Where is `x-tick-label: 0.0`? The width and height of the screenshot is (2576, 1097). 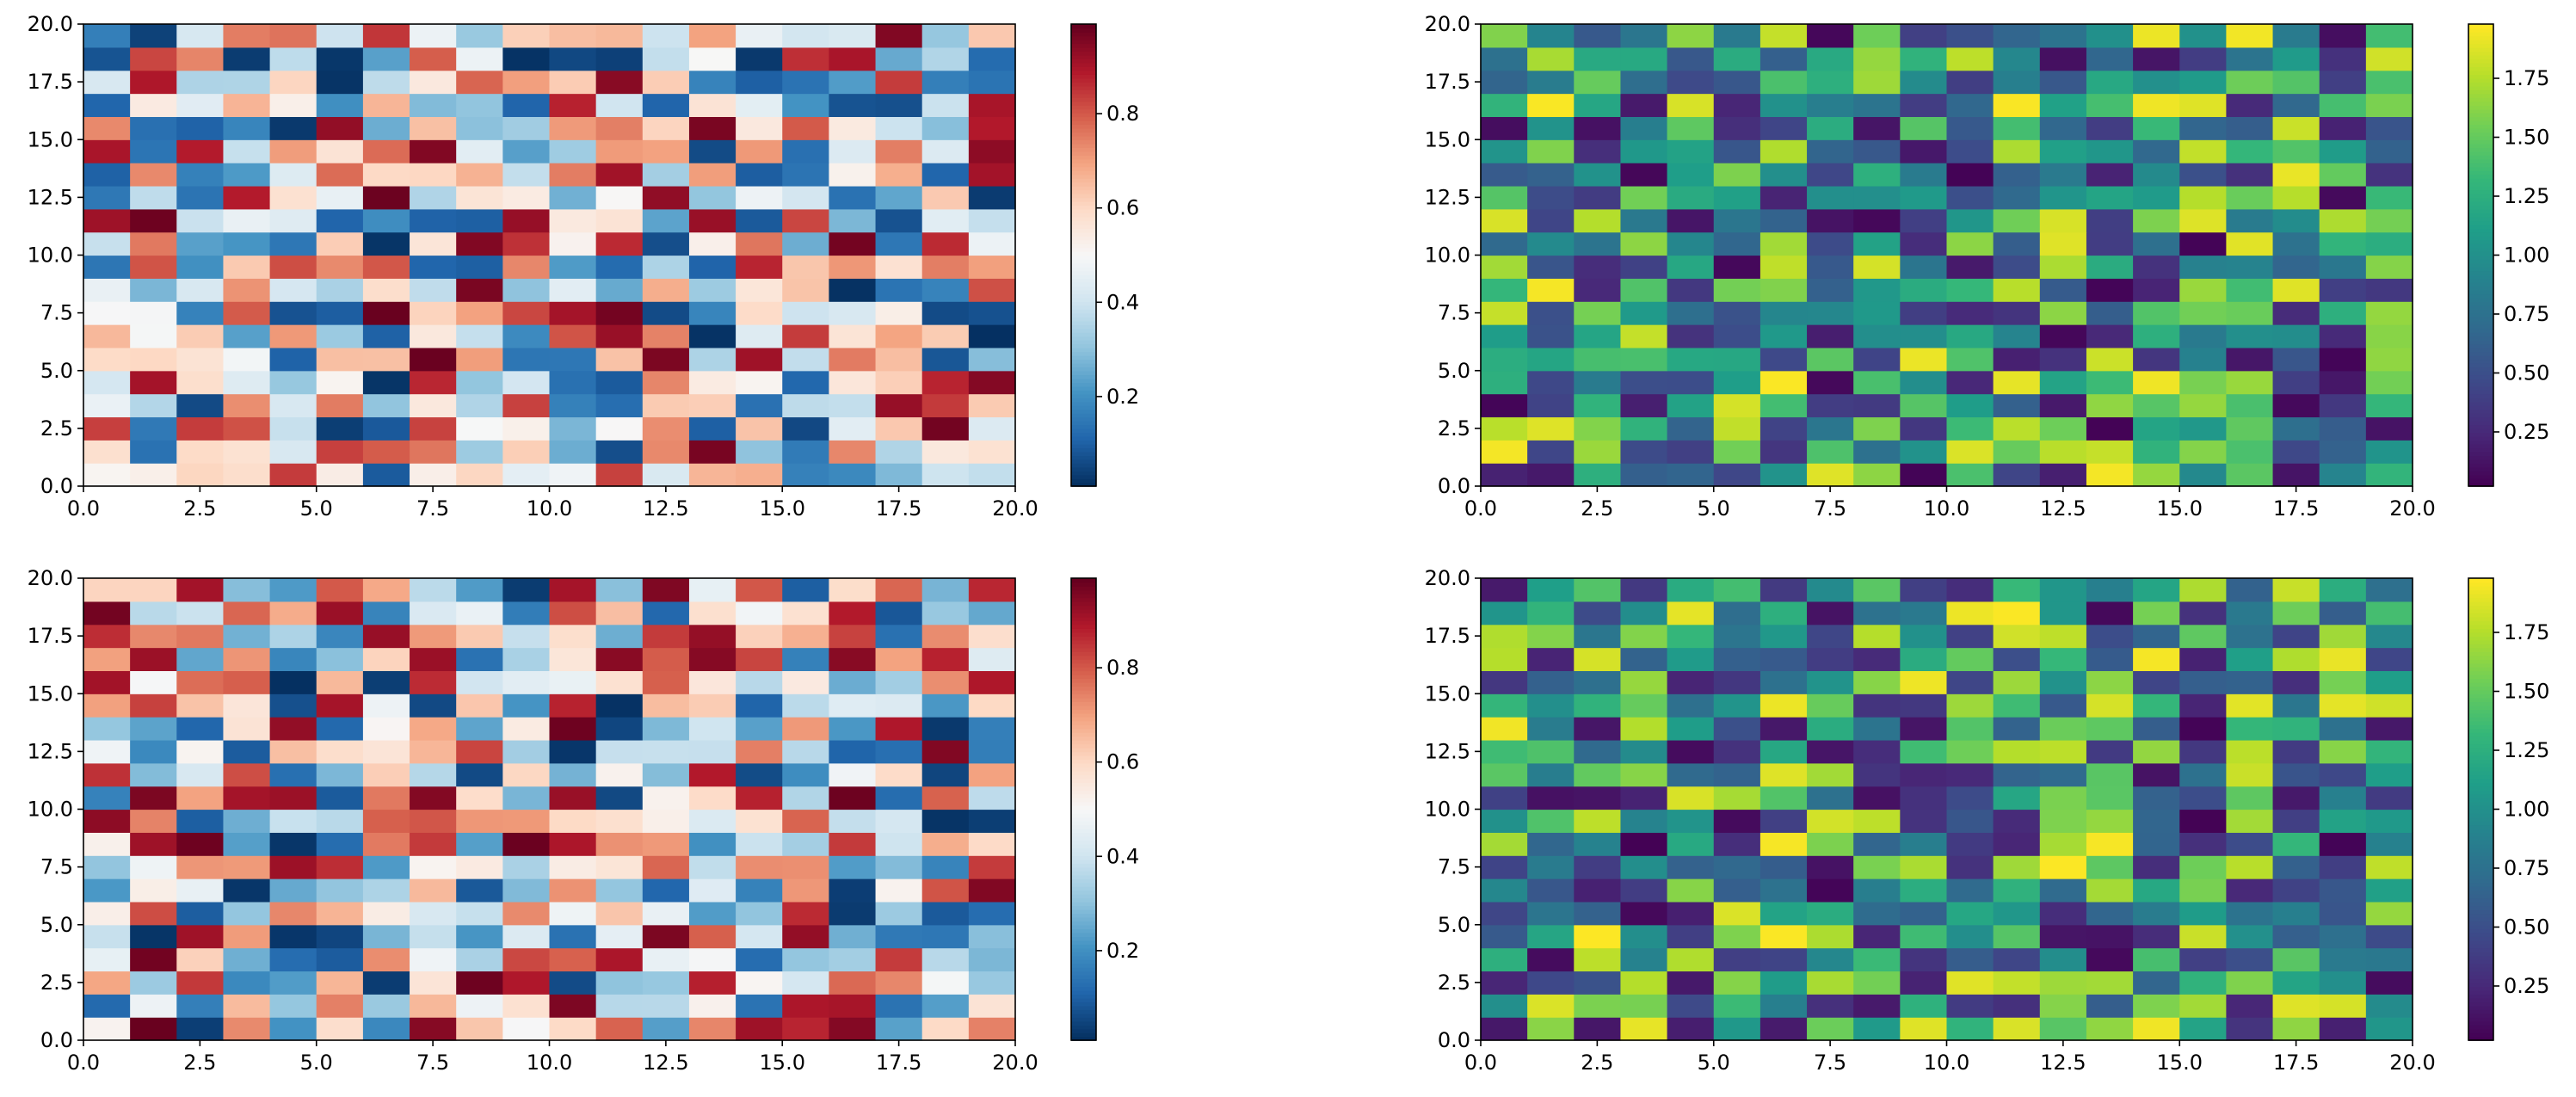 x-tick-label: 0.0 is located at coordinates (1481, 1063).